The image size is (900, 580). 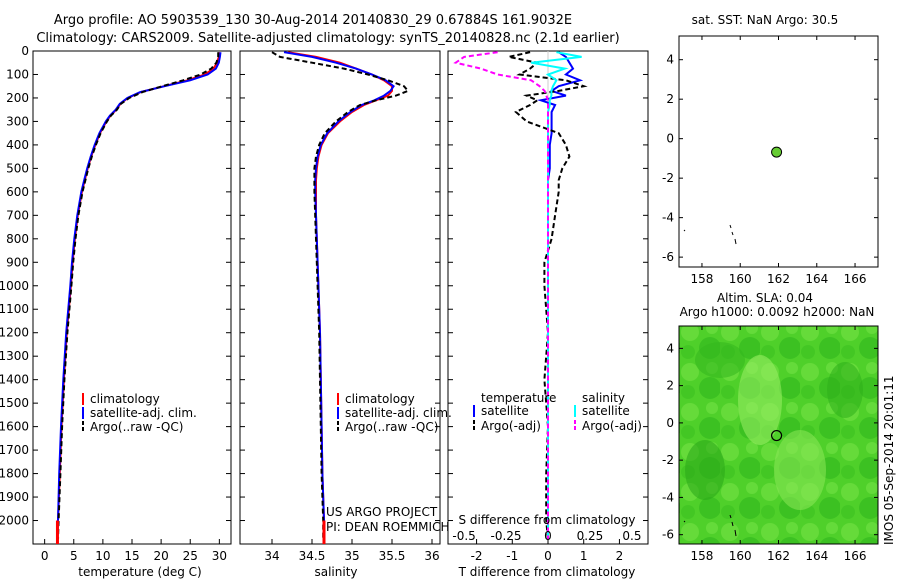 I want to click on legend-title-salinity: salinity, so click(x=603, y=398).